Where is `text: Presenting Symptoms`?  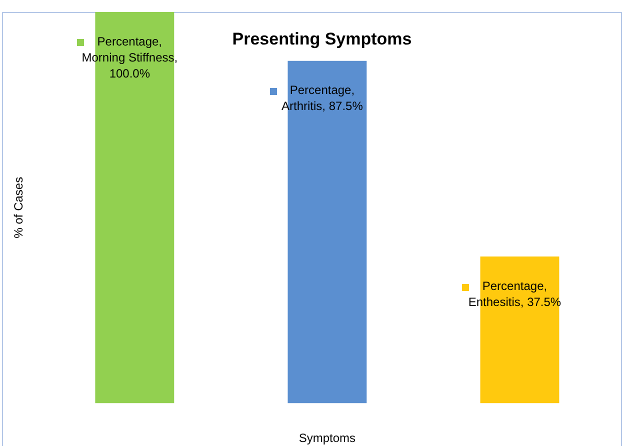
text: Presenting Symptoms is located at coordinates (322, 39).